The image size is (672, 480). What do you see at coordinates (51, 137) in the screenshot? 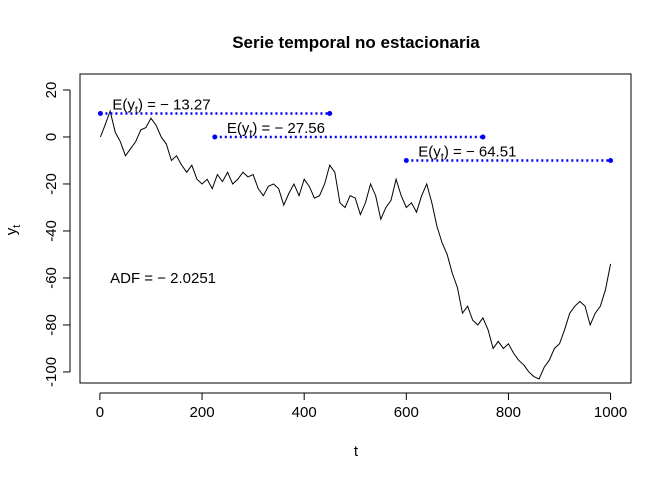
I see `y-tick-label: 0` at bounding box center [51, 137].